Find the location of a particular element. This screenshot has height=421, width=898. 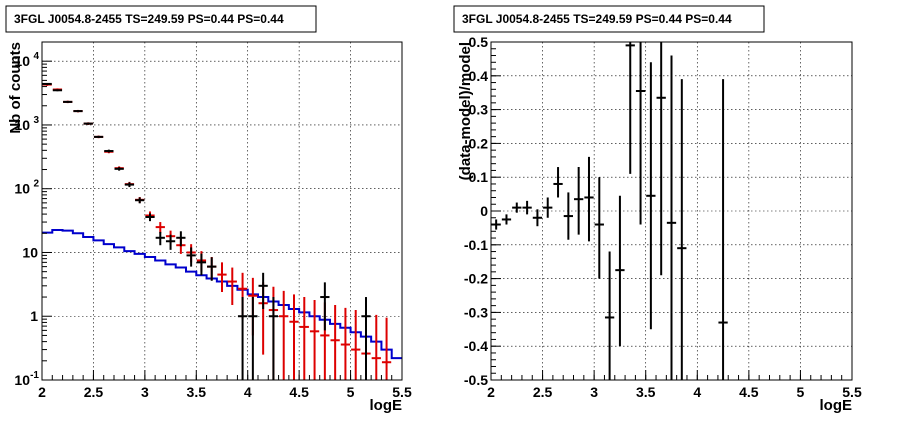

y-tick-label: 1 is located at coordinates (34, 316).